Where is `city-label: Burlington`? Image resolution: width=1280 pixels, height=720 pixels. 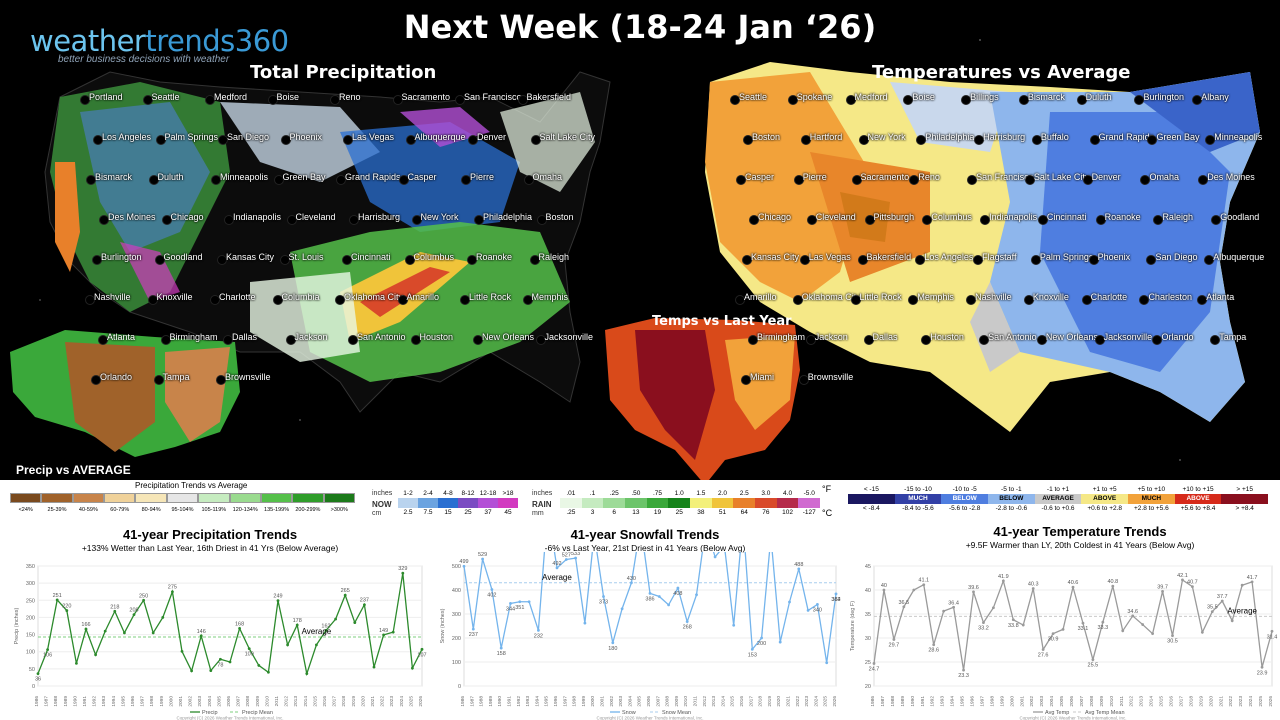
city-label: Burlington is located at coordinates (121, 257).